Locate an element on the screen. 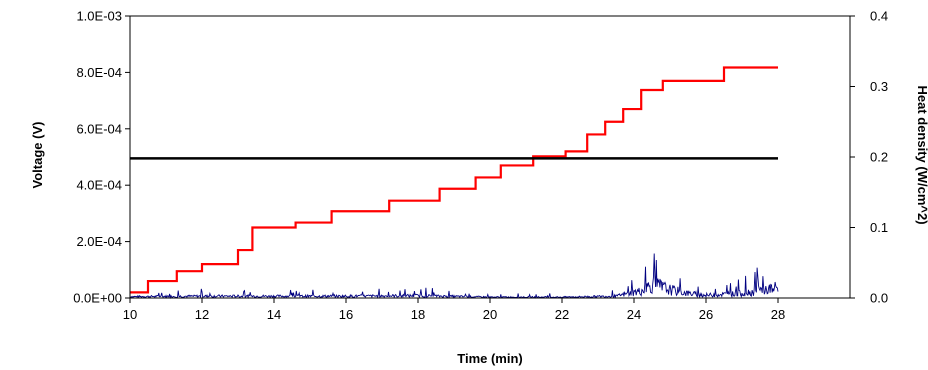 This screenshot has height=370, width=928. x-tick-label: 20 is located at coordinates (490, 314).